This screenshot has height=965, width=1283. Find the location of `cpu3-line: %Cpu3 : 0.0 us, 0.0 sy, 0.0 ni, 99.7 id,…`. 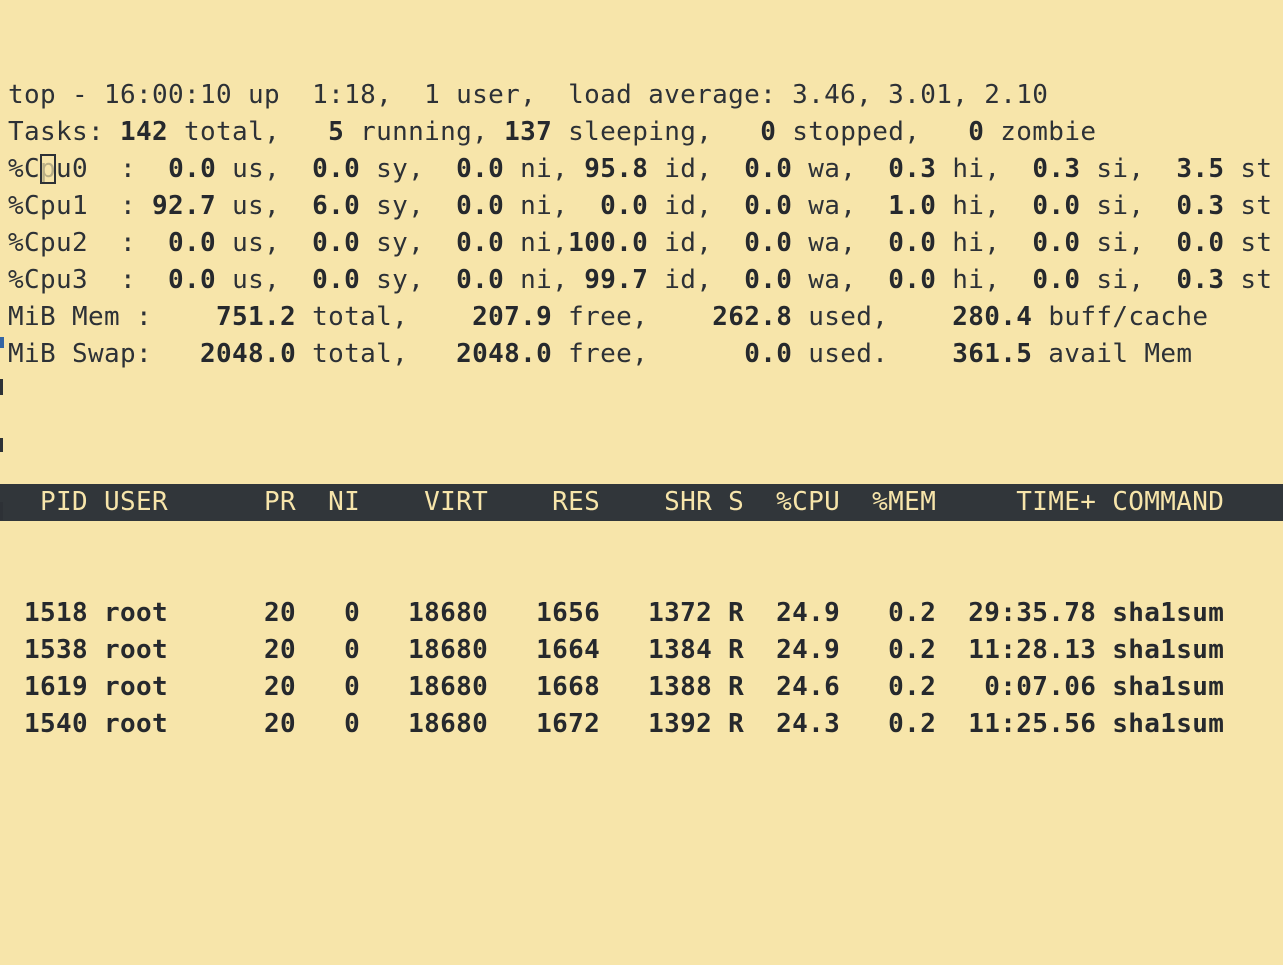

cpu3-line: %Cpu3 : 0.0 us, 0.0 sy, 0.0 ni, 99.7 id,… is located at coordinates (640, 280).